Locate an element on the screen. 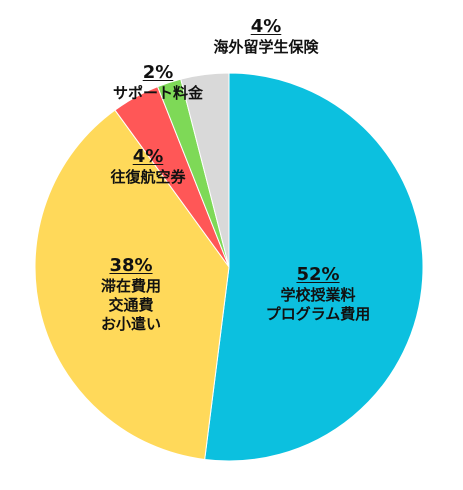 This screenshot has width=463, height=490. slice-label-airfare: 4% 往復航空券 is located at coordinates (147, 166).